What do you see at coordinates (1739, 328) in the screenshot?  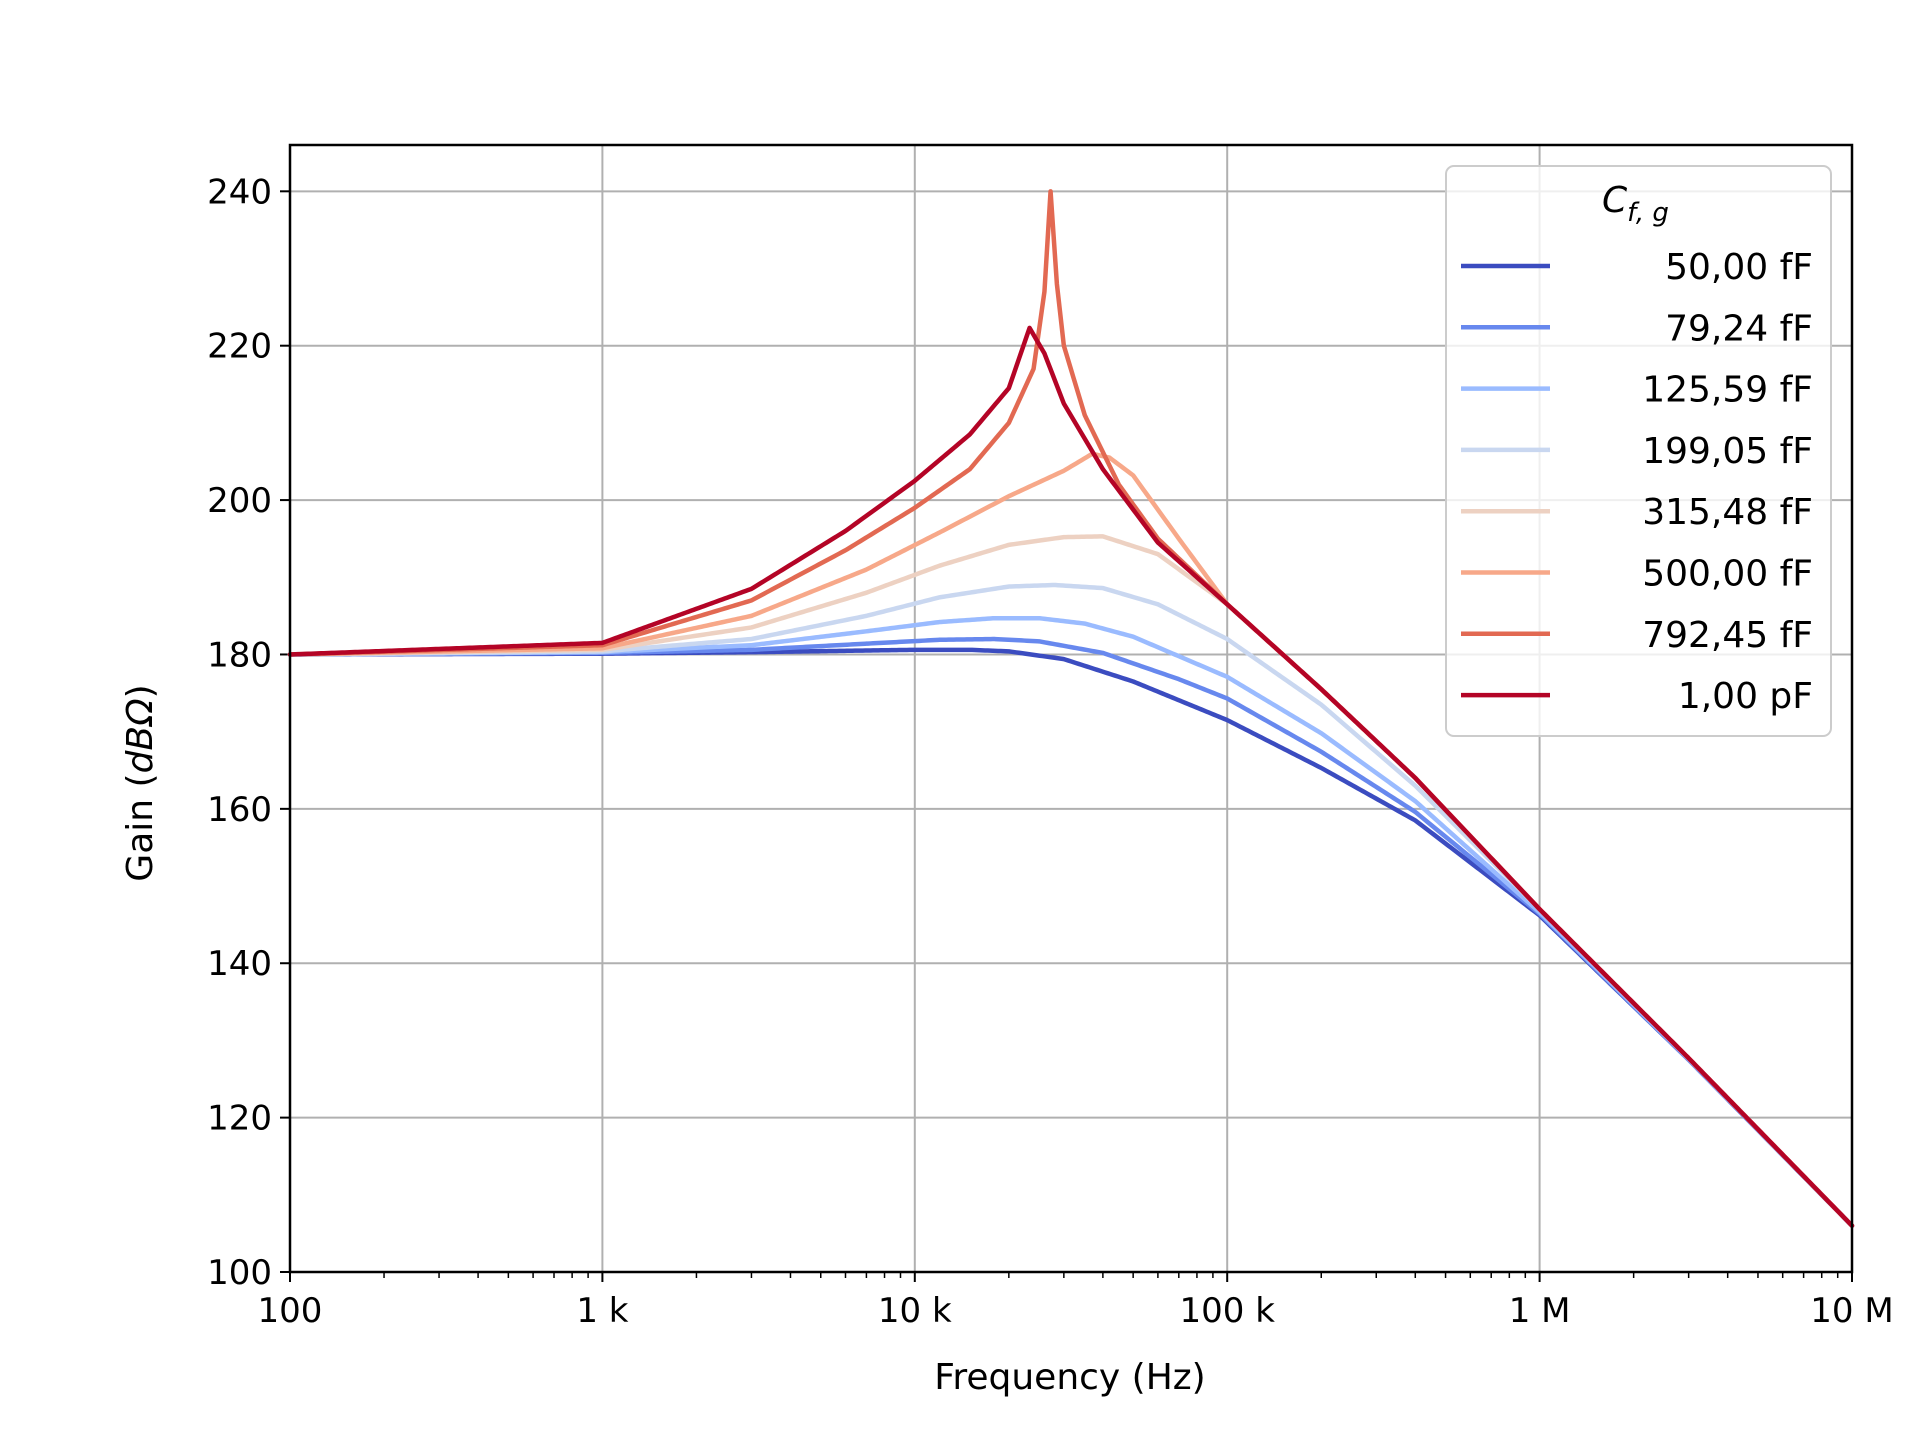 I see `legend-label: 79,24 fF` at bounding box center [1739, 328].